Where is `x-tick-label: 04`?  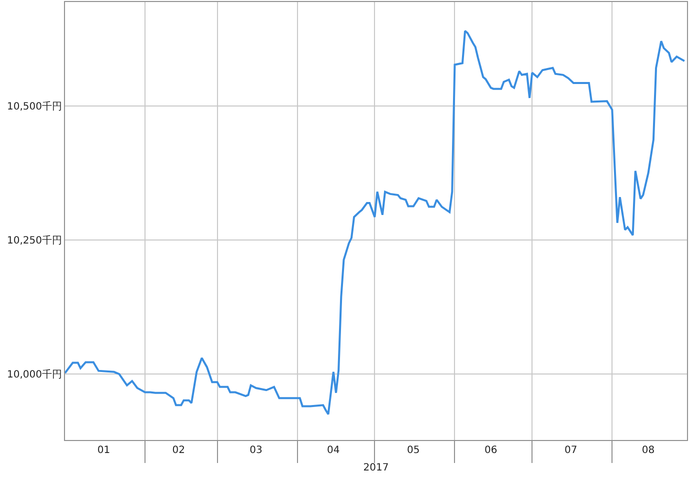 x-tick-label: 04 is located at coordinates (333, 450).